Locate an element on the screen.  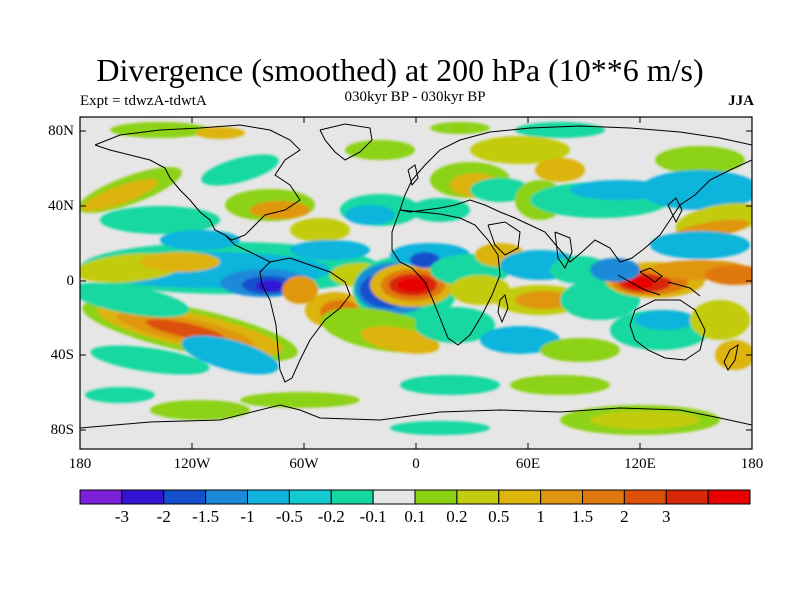
lon-label-0: 0 is located at coordinates (416, 464).